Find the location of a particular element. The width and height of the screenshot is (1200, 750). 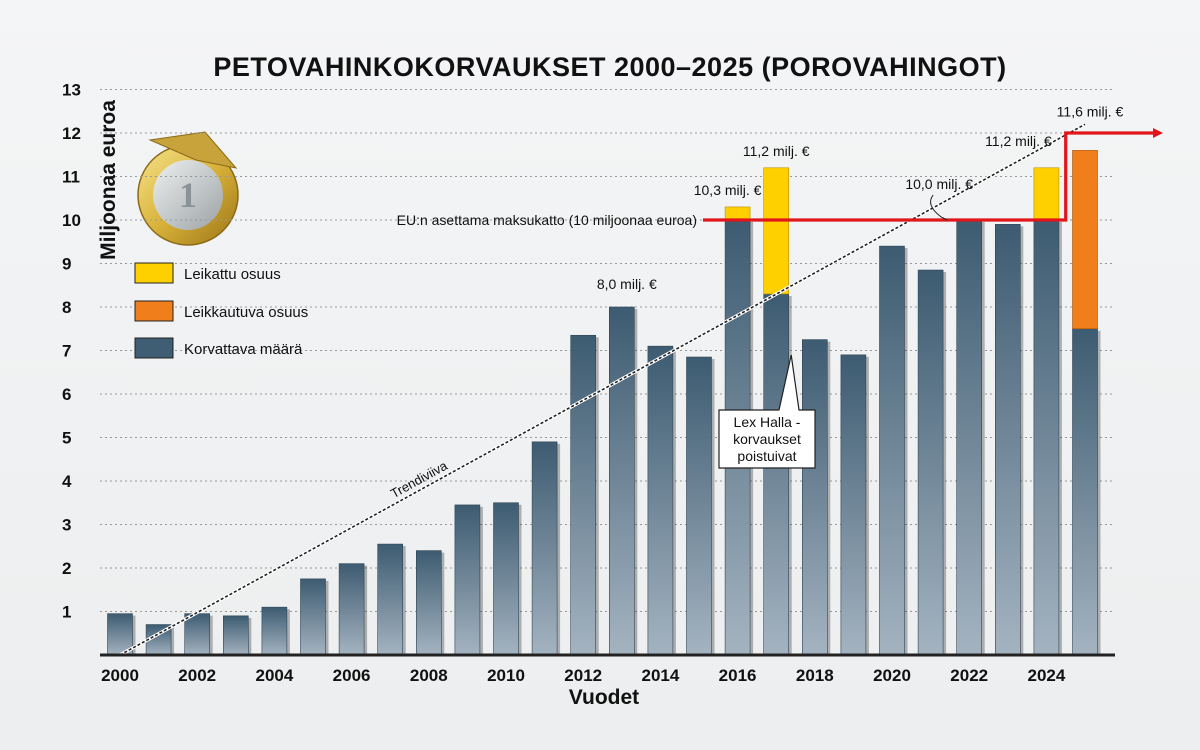

bar-korvattava-2020 is located at coordinates (892, 450).